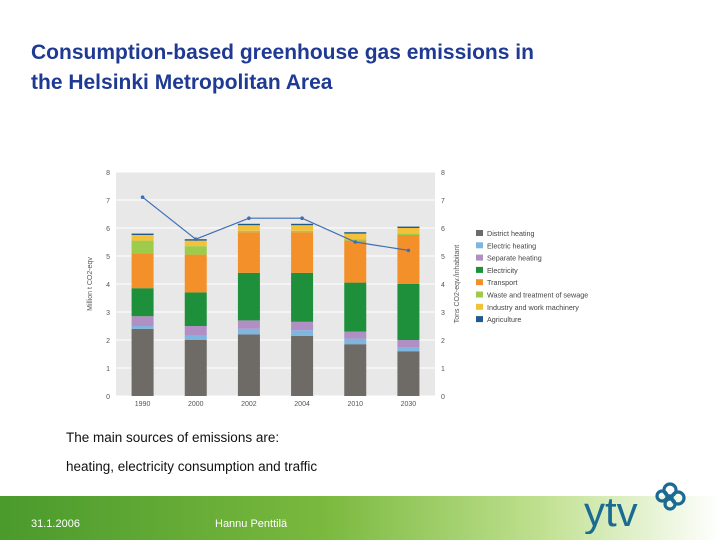 This screenshot has width=720, height=540. What do you see at coordinates (443, 397) in the screenshot?
I see `y2-tick-label: 0` at bounding box center [443, 397].